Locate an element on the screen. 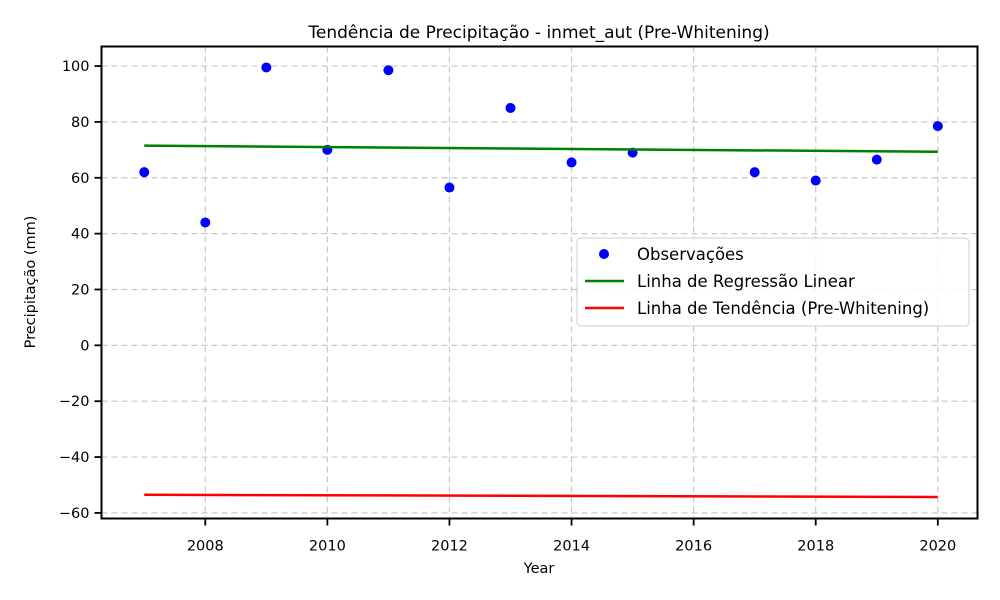 This screenshot has height=600, width=1000. legend-label: Linha de Tendência (Pre-Whitening) is located at coordinates (783, 308).